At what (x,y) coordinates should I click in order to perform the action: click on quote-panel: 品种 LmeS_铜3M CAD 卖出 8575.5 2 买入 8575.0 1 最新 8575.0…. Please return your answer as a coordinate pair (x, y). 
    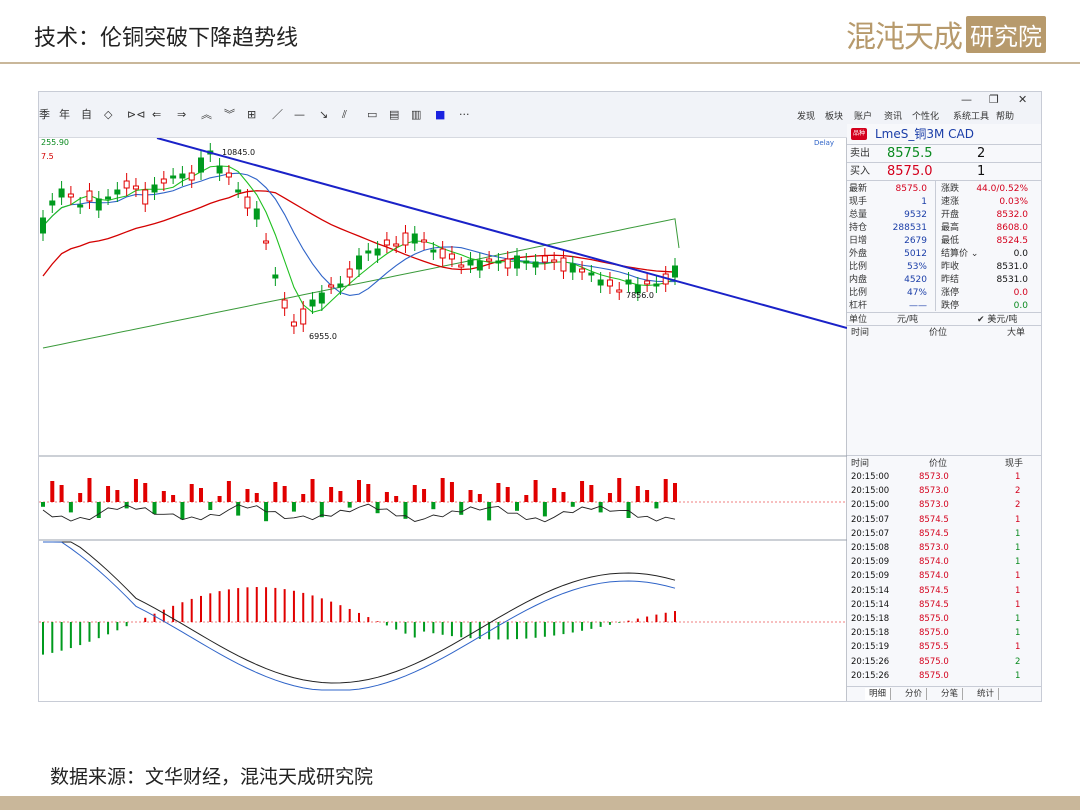
    Looking at the image, I should click on (944, 412).